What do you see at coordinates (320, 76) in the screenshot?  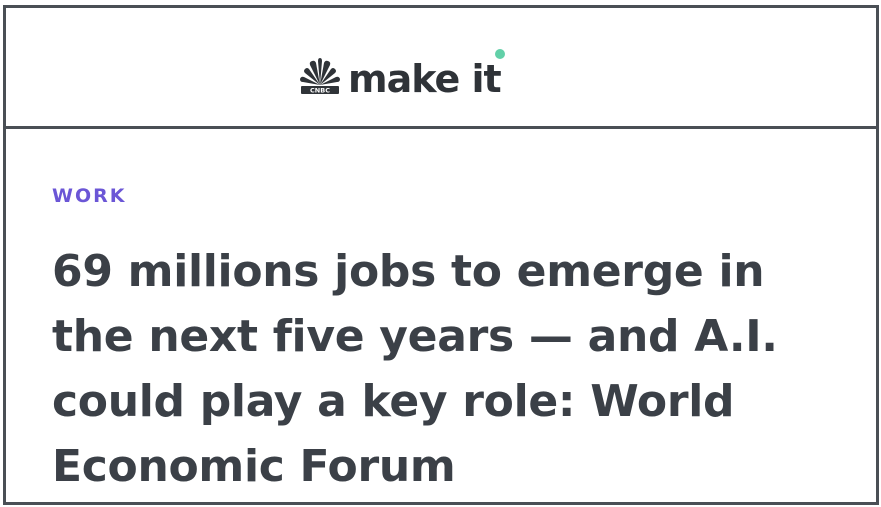 I see `nbc-peacock-icon: CNBC` at bounding box center [320, 76].